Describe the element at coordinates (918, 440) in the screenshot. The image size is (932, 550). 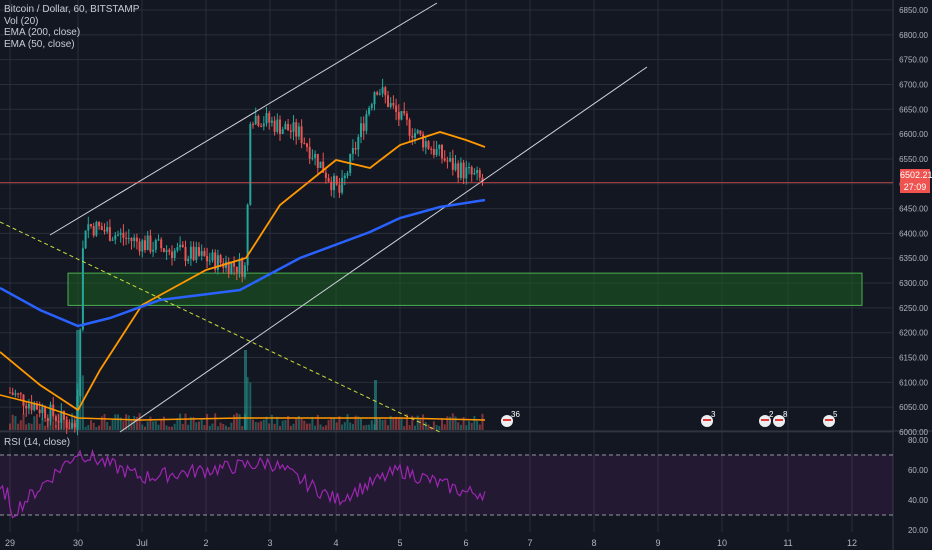
I see `rsi-tick-label: 80.00` at that location.